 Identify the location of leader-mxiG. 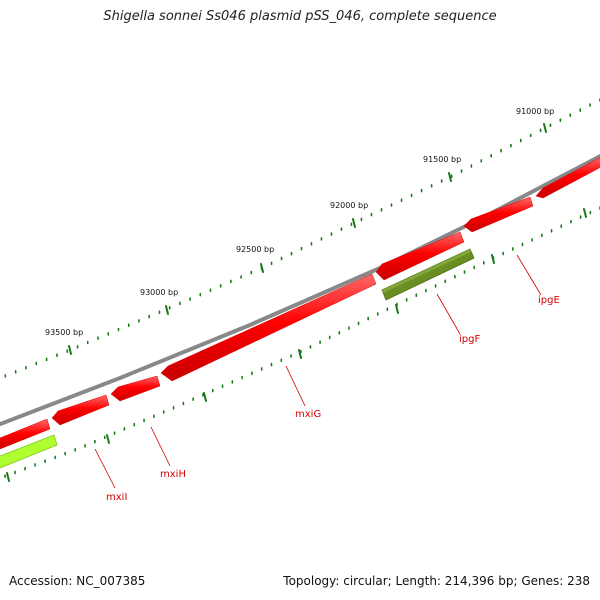
(295, 386).